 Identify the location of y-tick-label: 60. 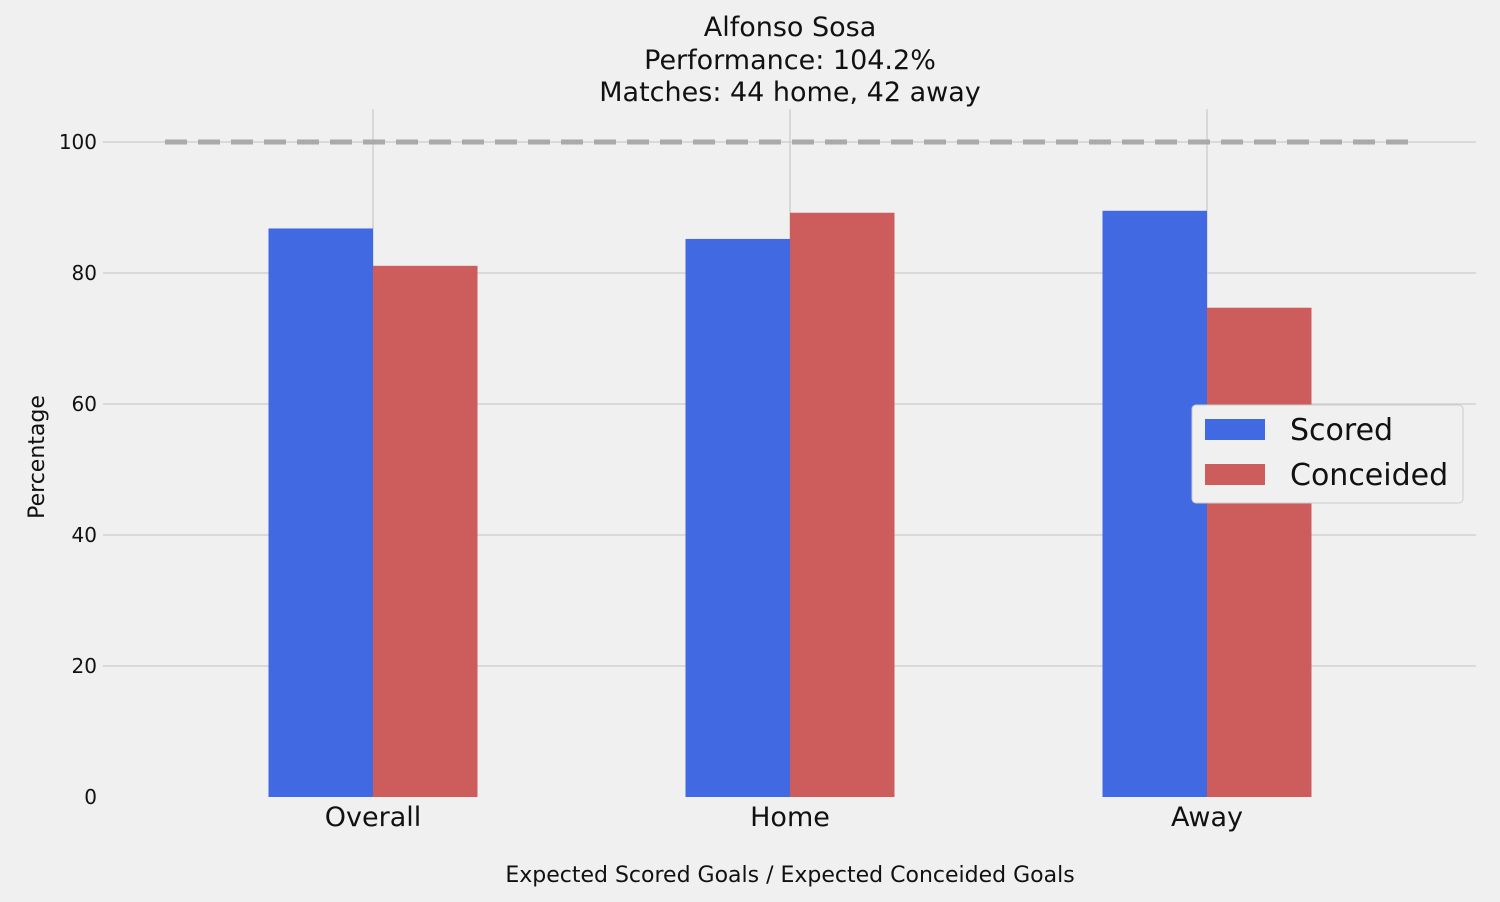
(84, 404).